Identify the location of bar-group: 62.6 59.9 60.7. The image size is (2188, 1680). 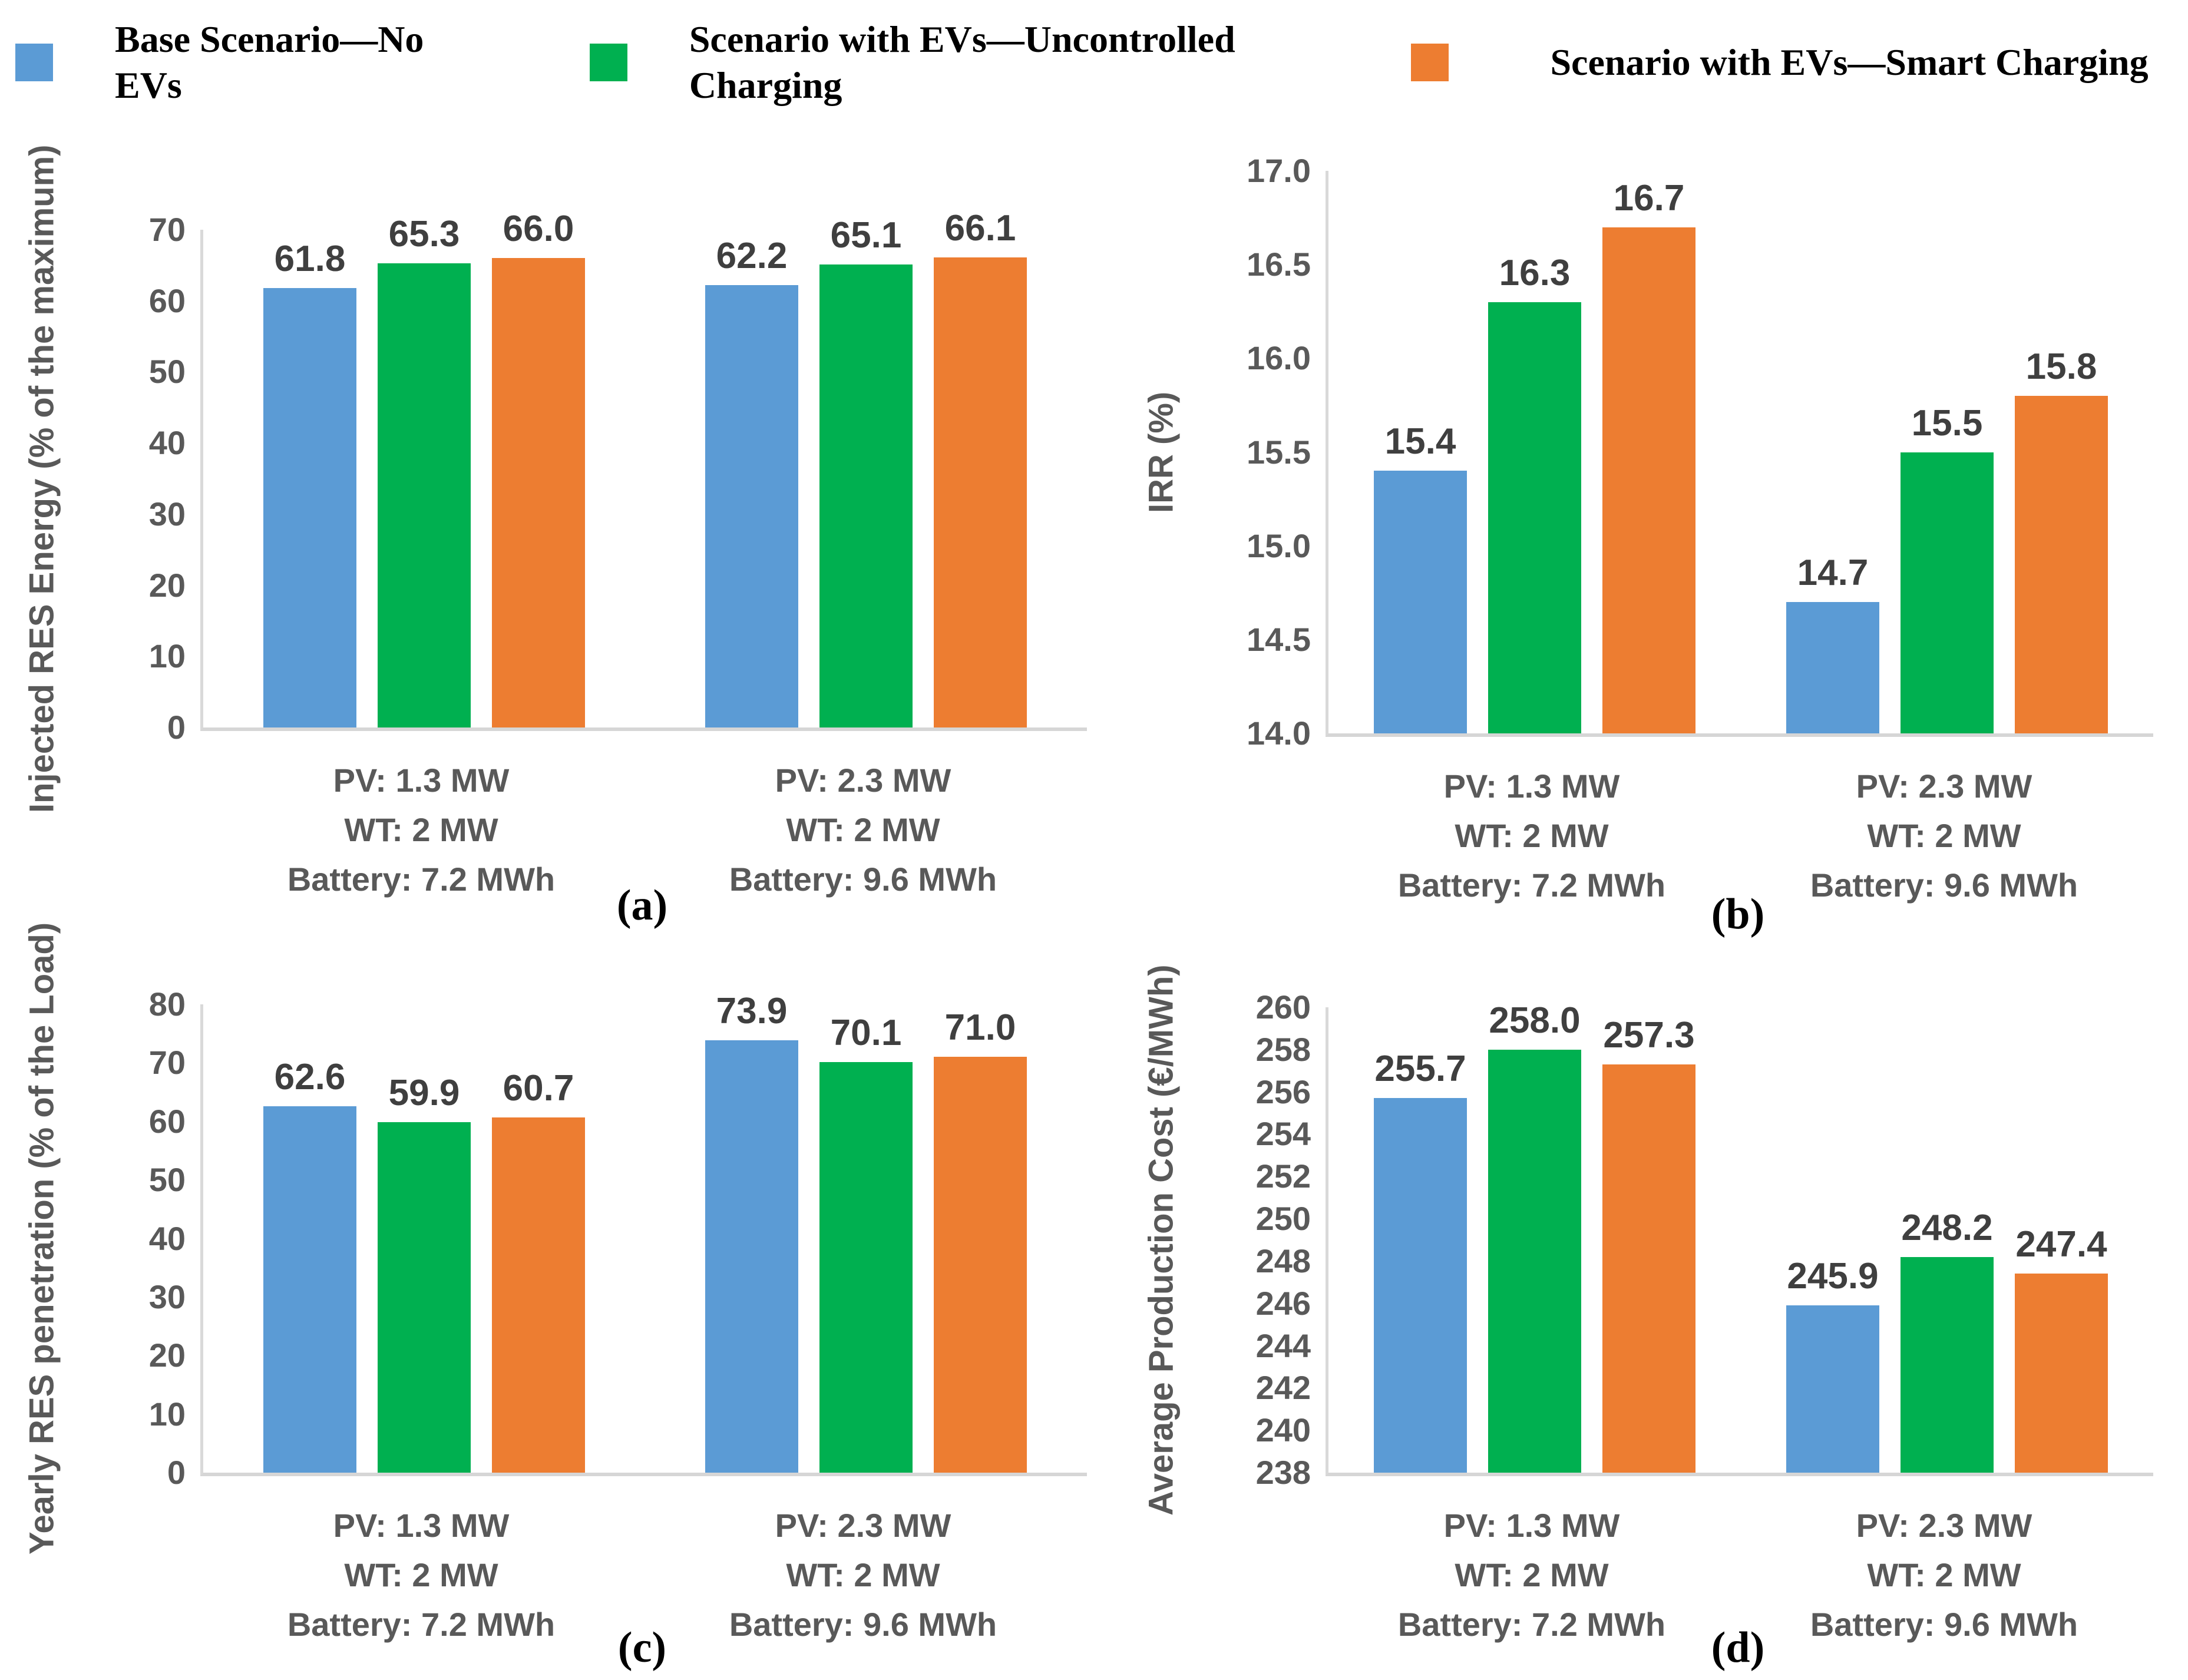
(424, 1238).